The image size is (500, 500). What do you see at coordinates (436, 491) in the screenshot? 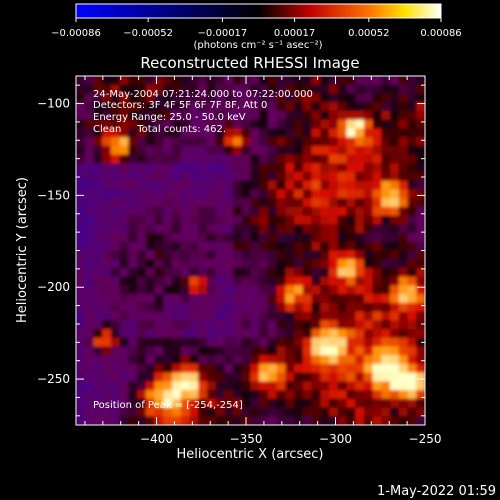
I see `timestamp: 1-May-2022 01:59` at bounding box center [436, 491].